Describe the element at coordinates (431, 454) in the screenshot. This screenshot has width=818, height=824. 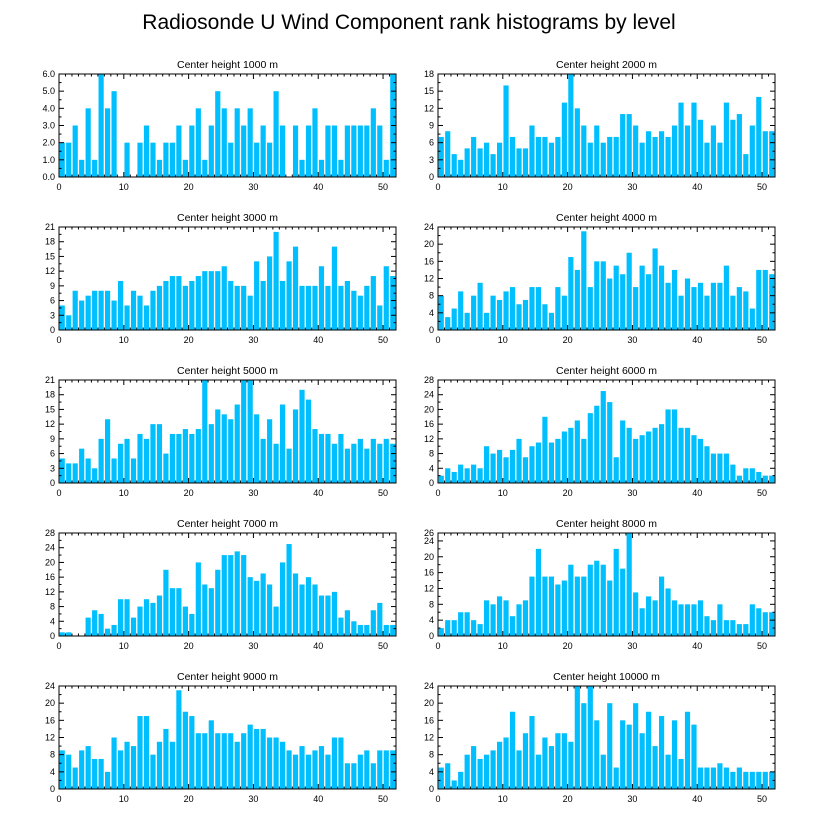
I see `y-tick-label: 8` at that location.